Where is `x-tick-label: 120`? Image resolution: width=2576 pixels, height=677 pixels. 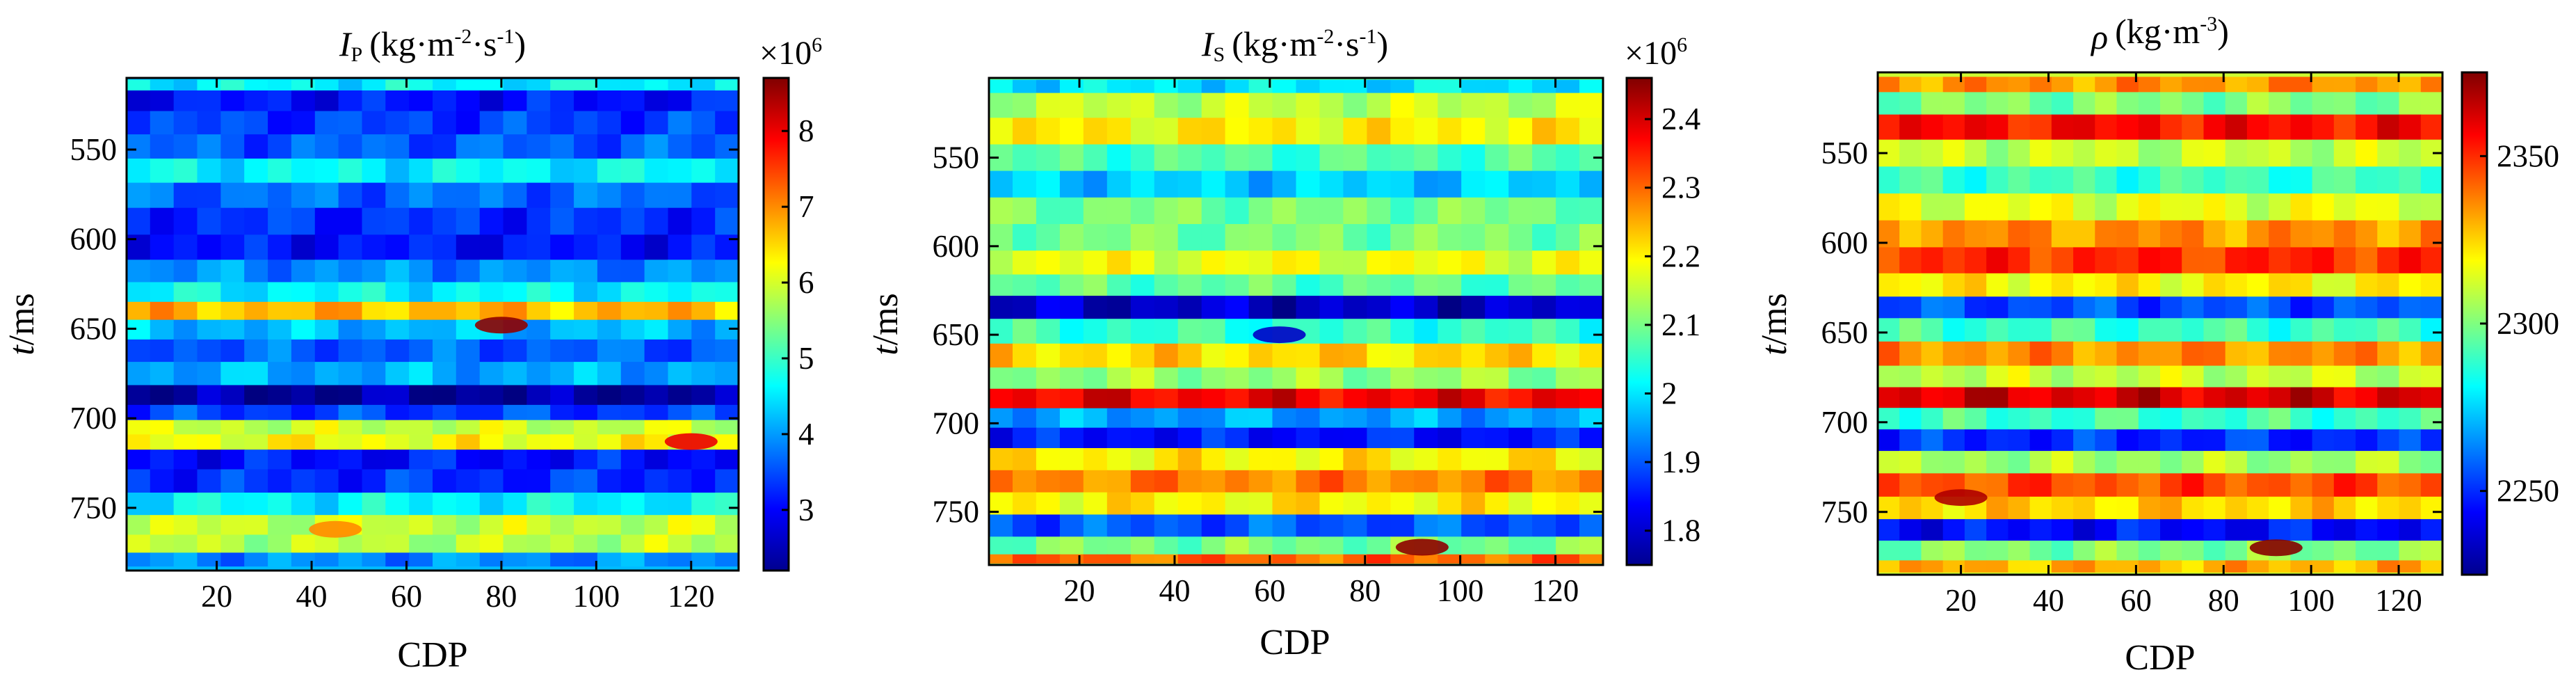
x-tick-label: 120 is located at coordinates (692, 596).